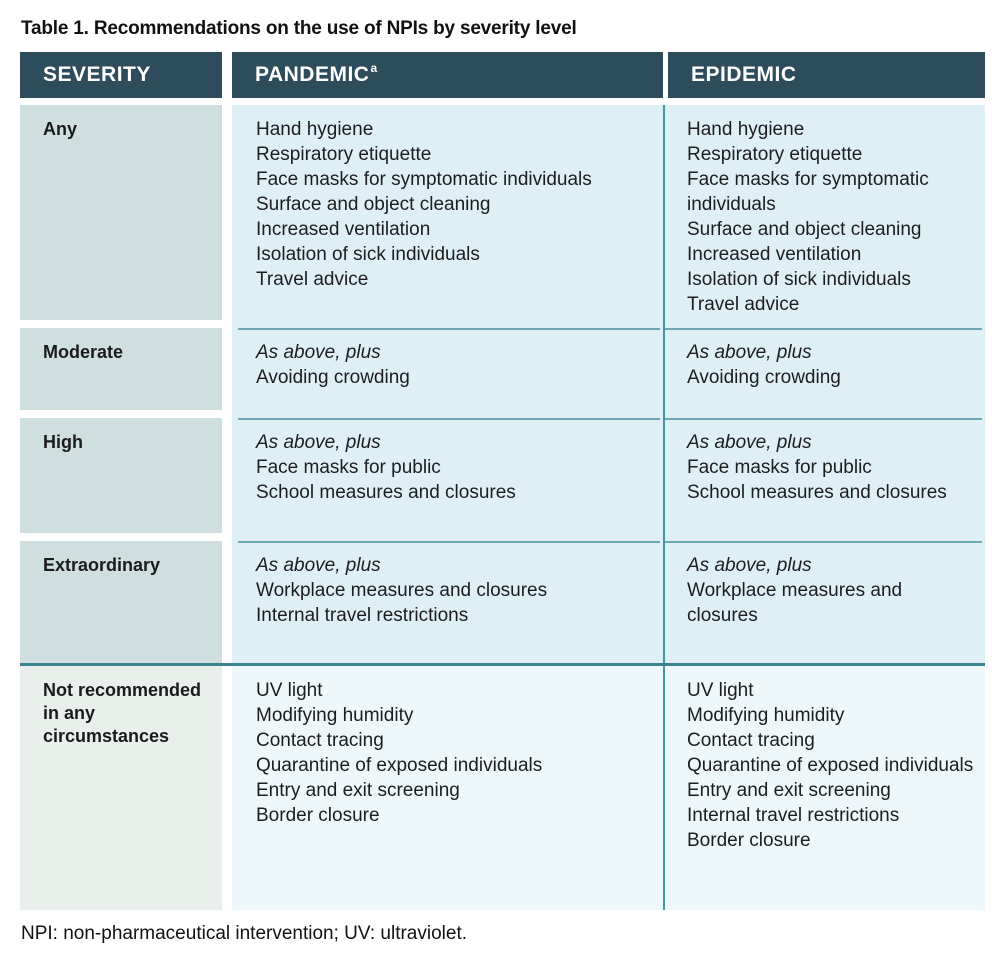 The image size is (1000, 960). What do you see at coordinates (502, 101) in the screenshot?
I see `header-spacer` at bounding box center [502, 101].